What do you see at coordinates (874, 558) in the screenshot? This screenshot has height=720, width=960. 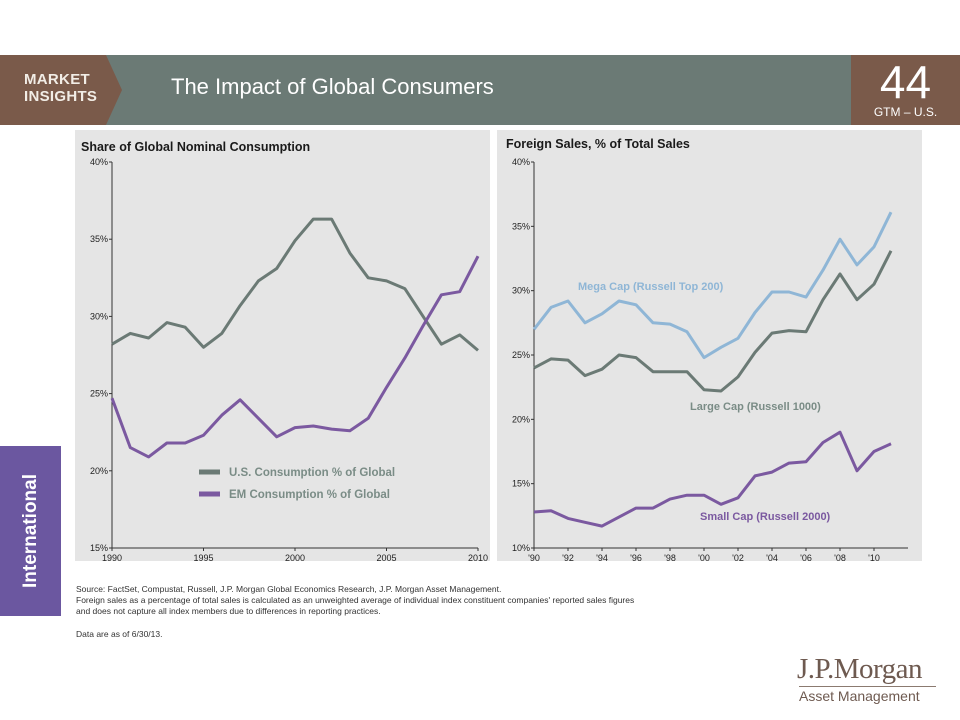 I see `x-tick-label: '10` at bounding box center [874, 558].